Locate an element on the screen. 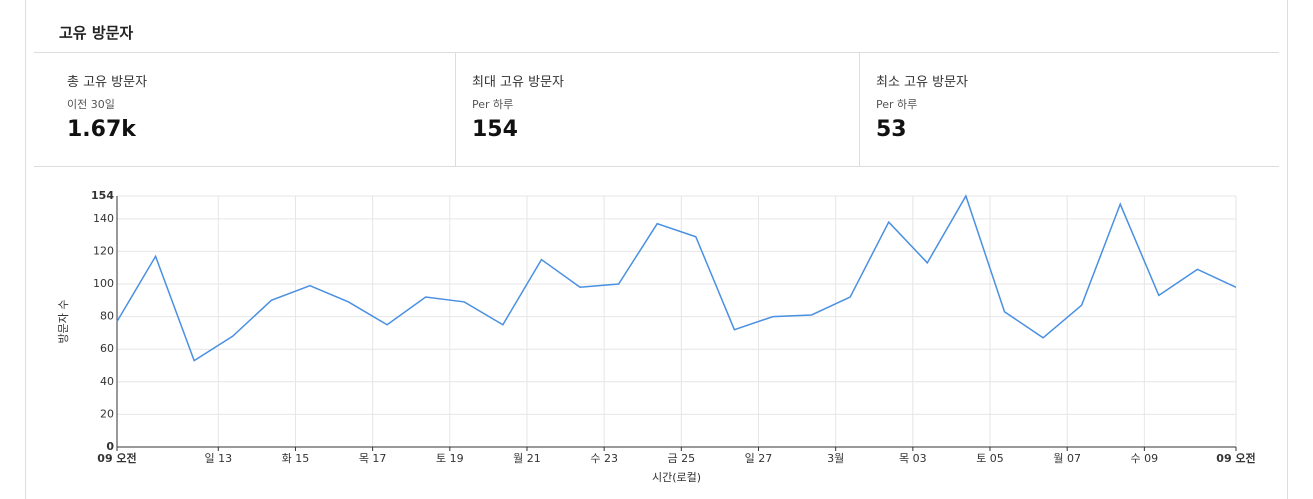 The image size is (1313, 499). x-tick-label: 화 15 is located at coordinates (296, 458).